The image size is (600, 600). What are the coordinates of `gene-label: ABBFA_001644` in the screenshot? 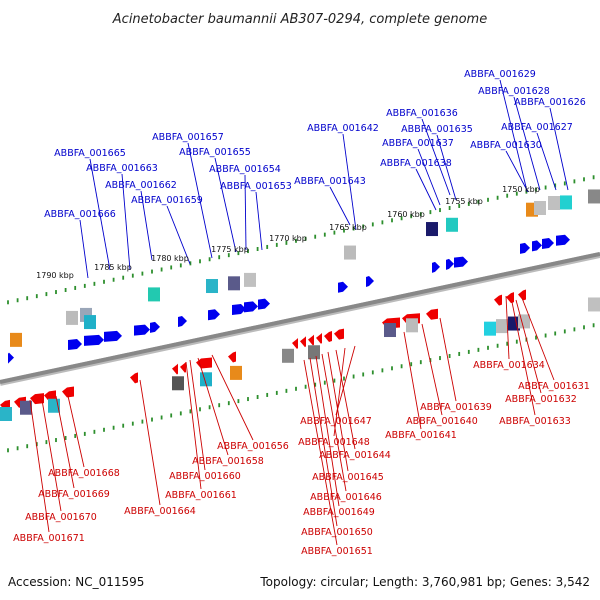 It's located at (355, 455).